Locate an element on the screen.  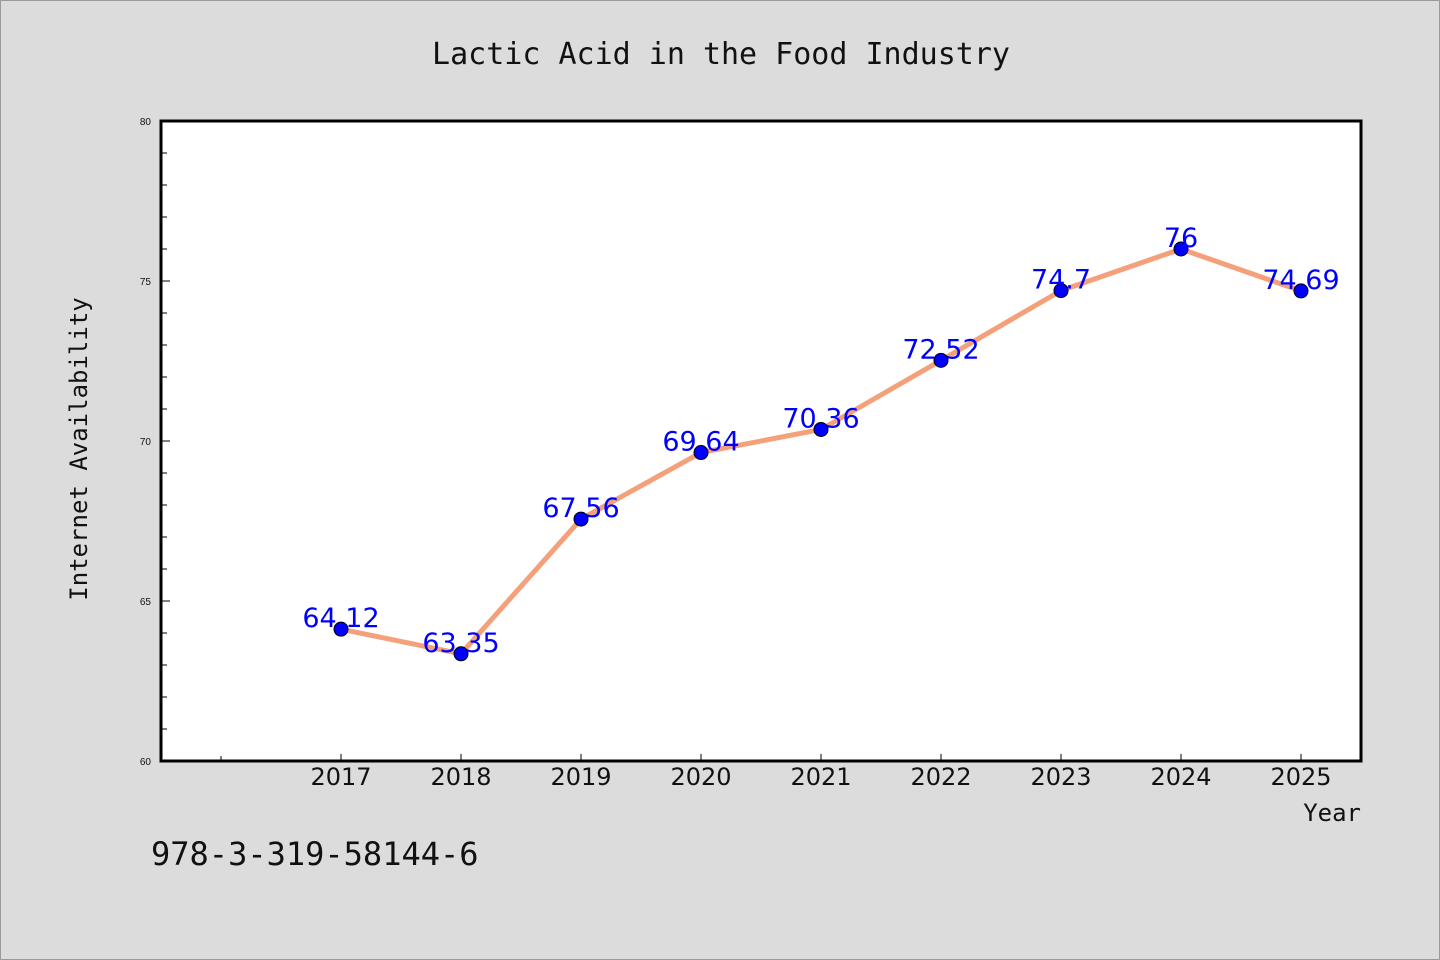
data-label: 63.35 is located at coordinates (460, 643).